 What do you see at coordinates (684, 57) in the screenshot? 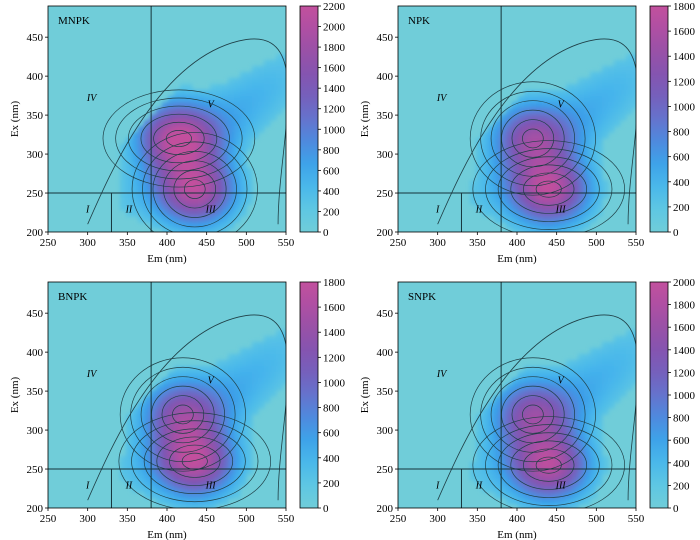
I see `colorbar-tick-label: 1400` at bounding box center [684, 57].